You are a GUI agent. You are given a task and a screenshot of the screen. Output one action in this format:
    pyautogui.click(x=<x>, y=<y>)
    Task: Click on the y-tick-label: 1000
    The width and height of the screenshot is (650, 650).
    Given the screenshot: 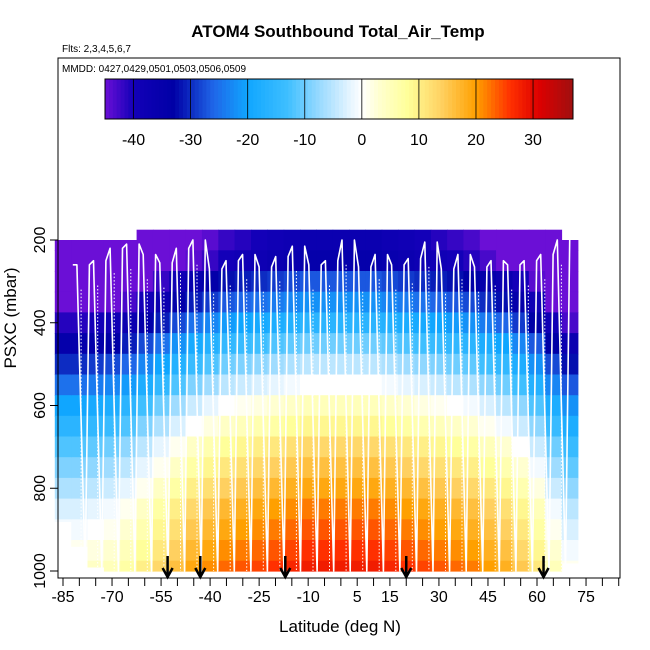 What is the action you would take?
    pyautogui.click(x=40, y=571)
    